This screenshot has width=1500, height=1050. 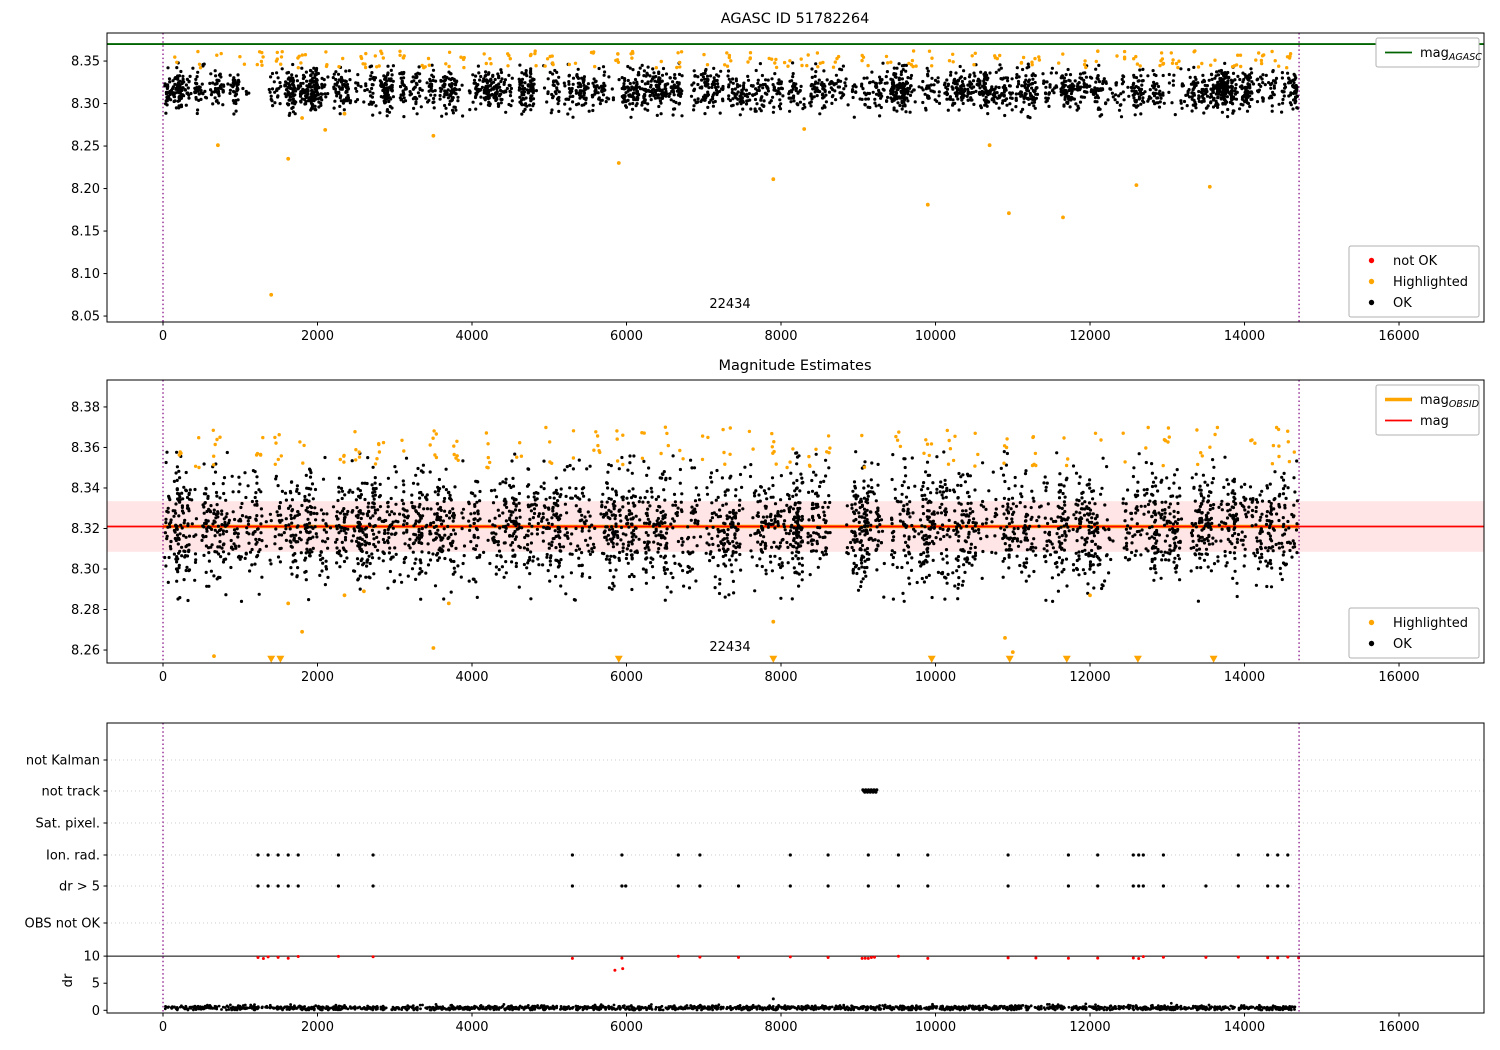 What do you see at coordinates (79, 887) in the screenshot?
I see `flag-row-label: dr > 5` at bounding box center [79, 887].